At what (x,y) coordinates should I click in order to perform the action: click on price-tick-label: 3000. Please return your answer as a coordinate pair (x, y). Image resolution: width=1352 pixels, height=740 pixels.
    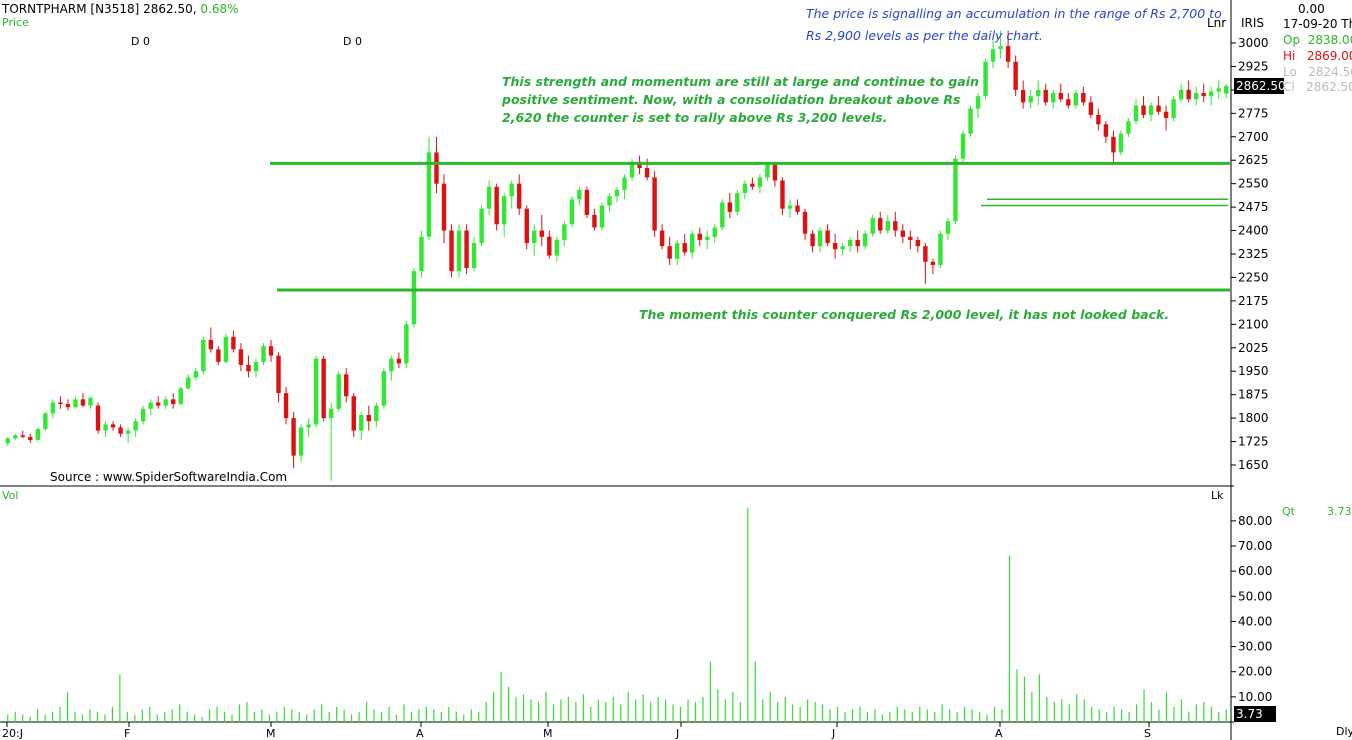
    Looking at the image, I should click on (1253, 43).